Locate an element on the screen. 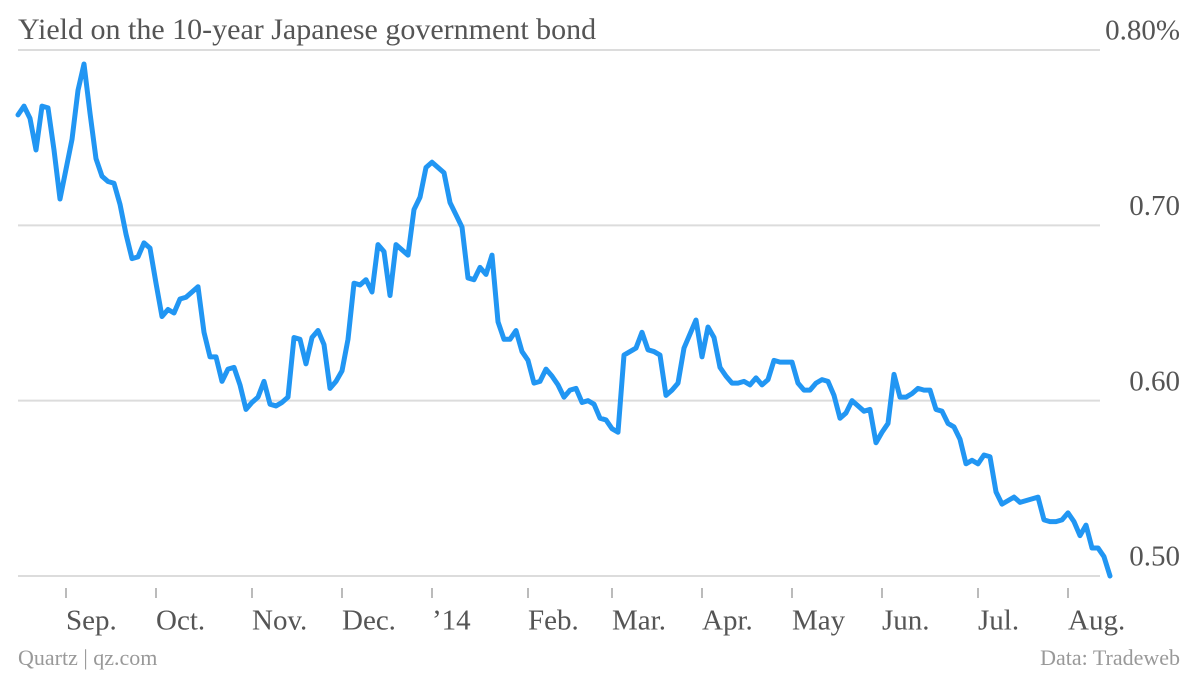 This screenshot has height=676, width=1200. x-tick-label: Apr. is located at coordinates (727, 621).